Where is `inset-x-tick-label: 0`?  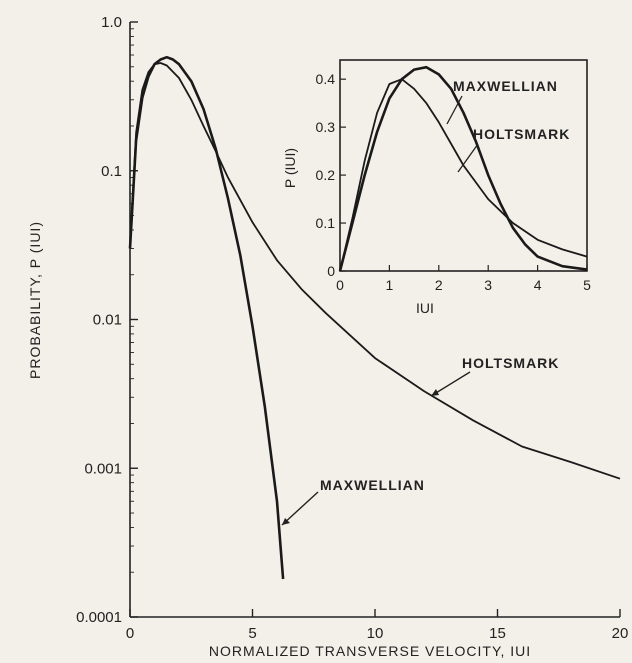
inset-x-tick-label: 0 is located at coordinates (340, 285).